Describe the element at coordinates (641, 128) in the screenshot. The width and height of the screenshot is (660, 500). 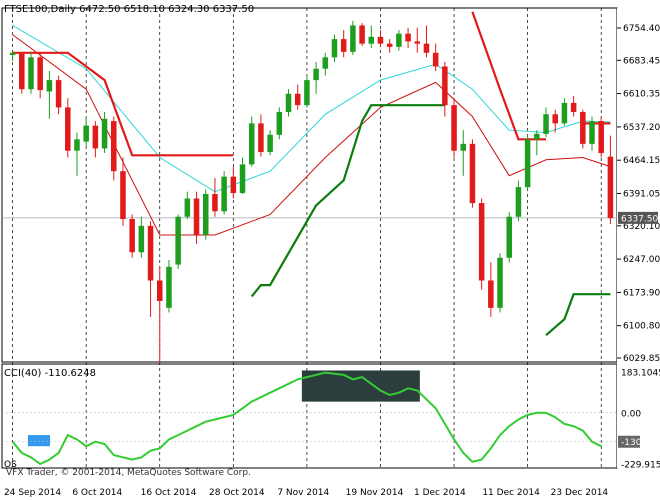
I see `price-tick-label: 6537.20` at that location.